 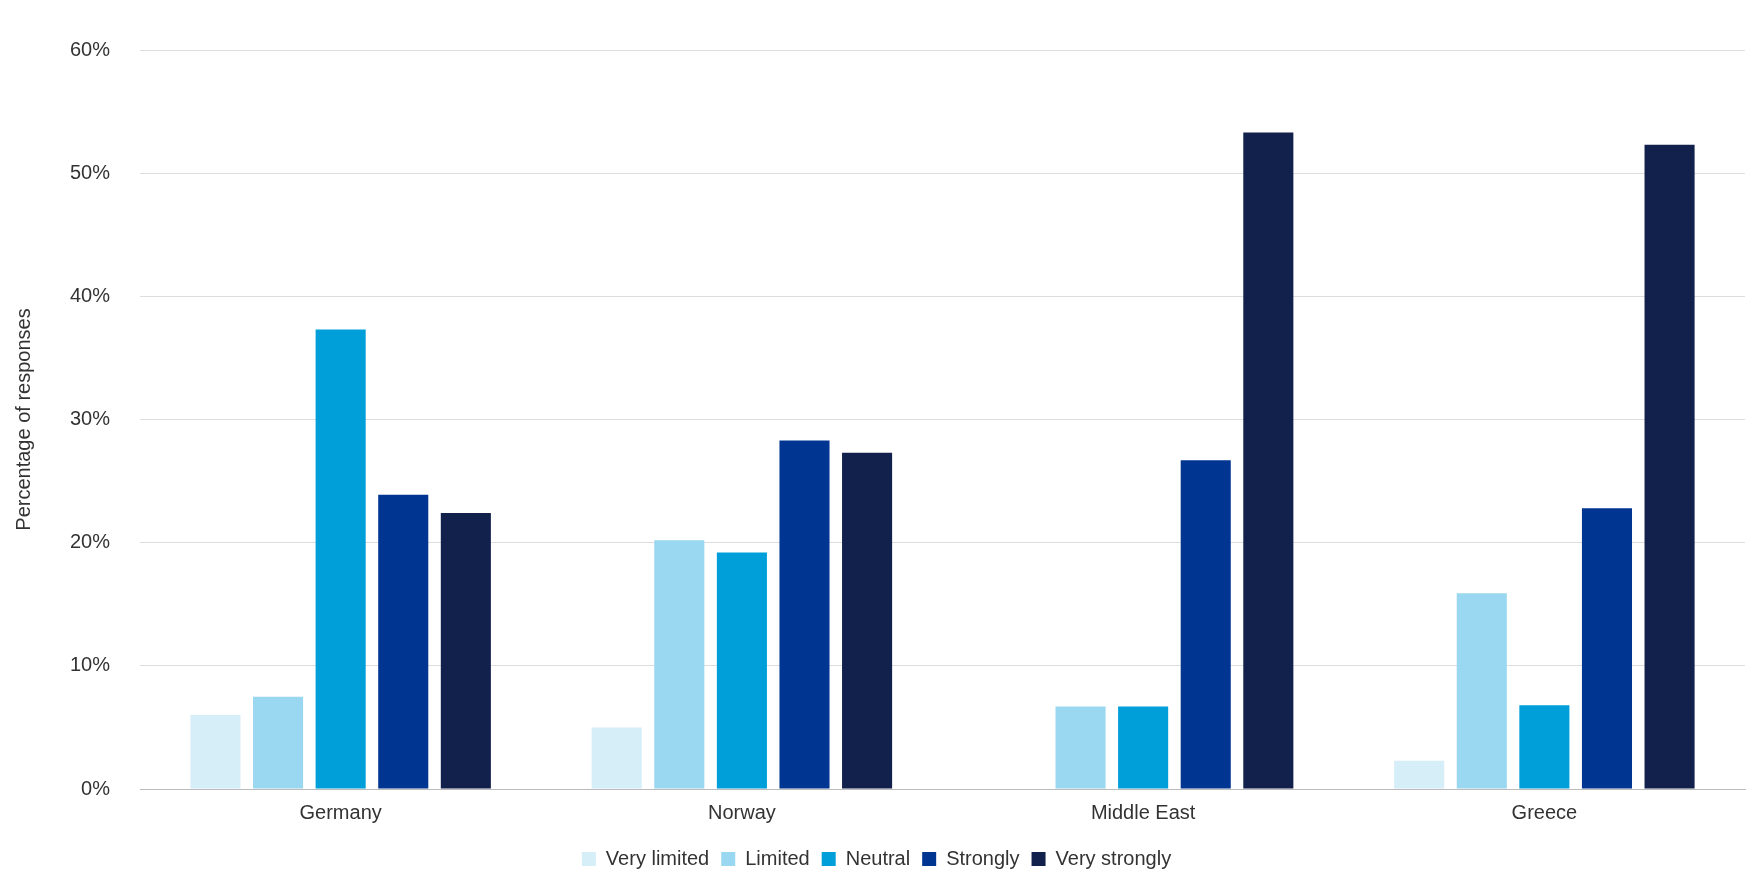 I want to click on y-tick-label: 0%, so click(x=96, y=787).